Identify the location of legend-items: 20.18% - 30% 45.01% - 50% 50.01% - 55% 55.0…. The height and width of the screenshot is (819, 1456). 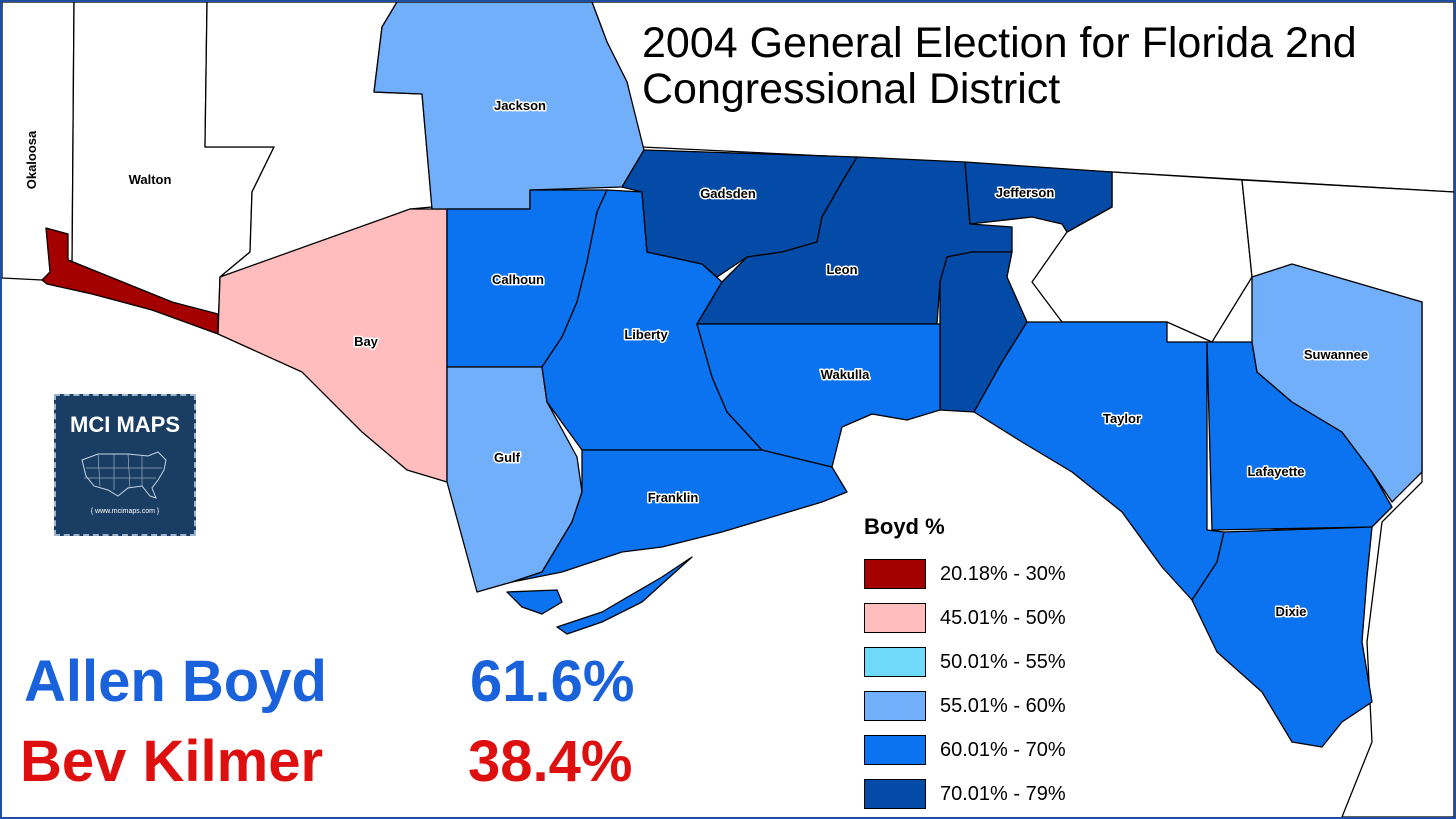
(965, 684).